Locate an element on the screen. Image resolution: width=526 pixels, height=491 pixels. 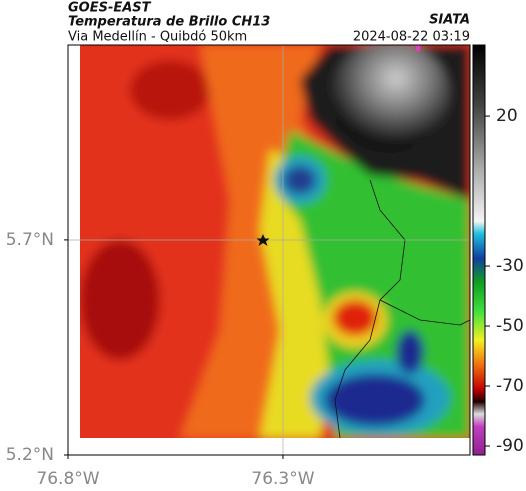
location-marker is located at coordinates (263, 240).